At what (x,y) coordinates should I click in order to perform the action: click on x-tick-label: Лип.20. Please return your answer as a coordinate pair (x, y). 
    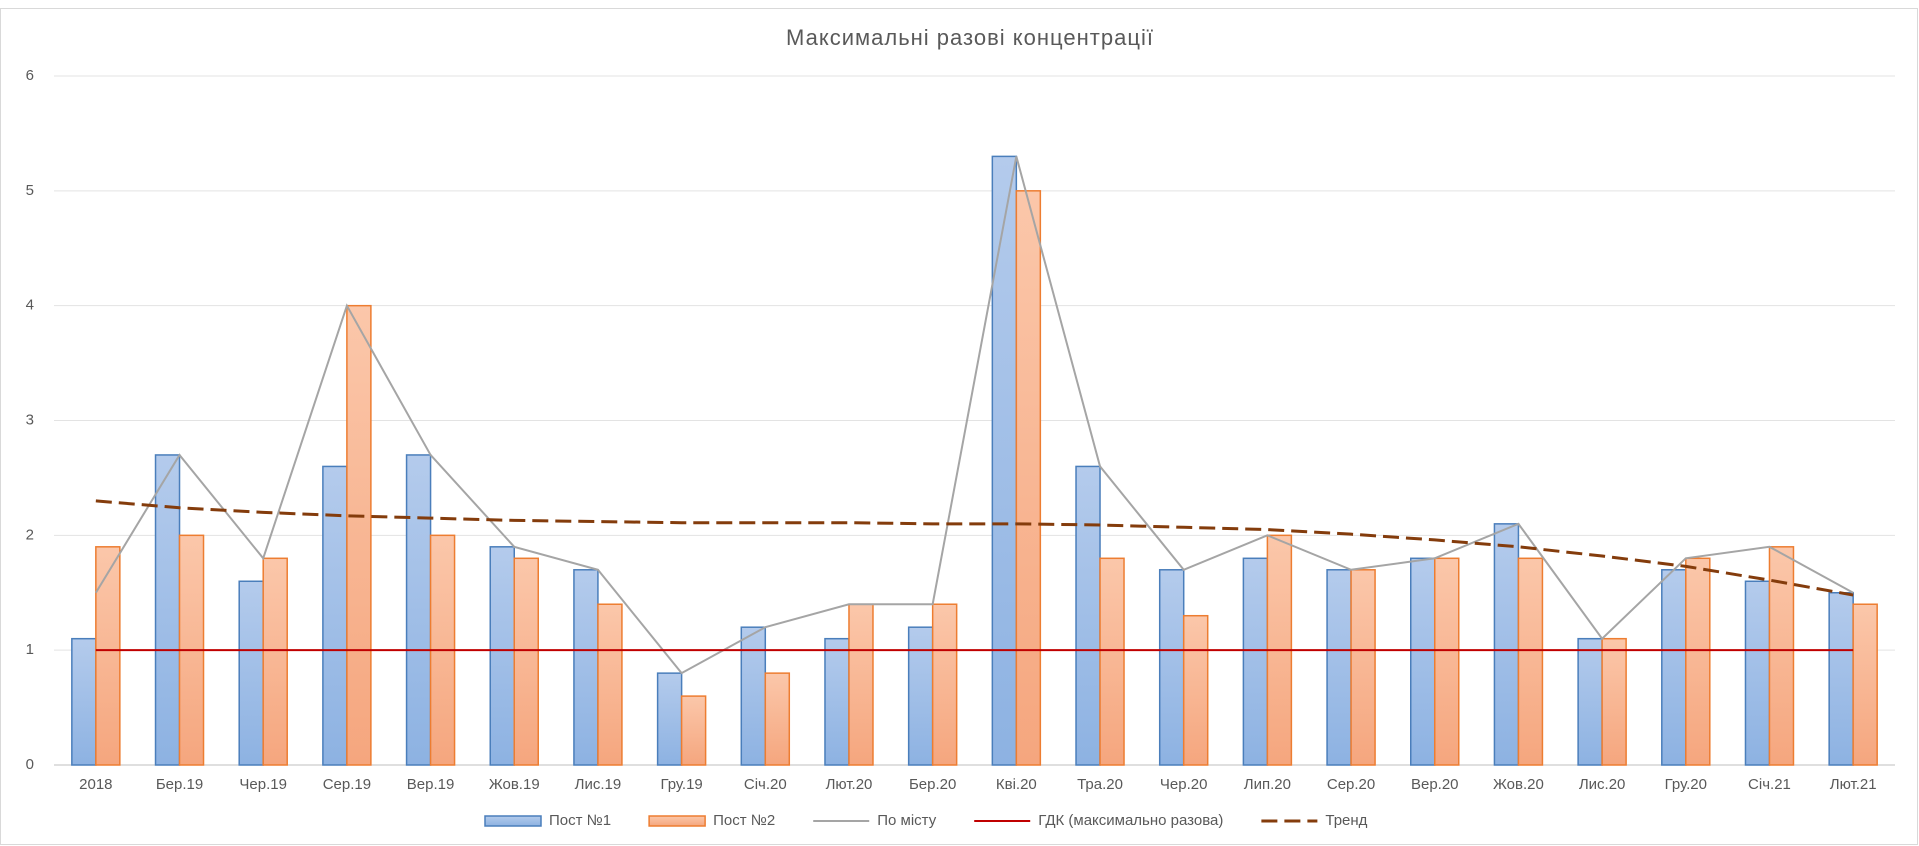
    Looking at the image, I should click on (1267, 784).